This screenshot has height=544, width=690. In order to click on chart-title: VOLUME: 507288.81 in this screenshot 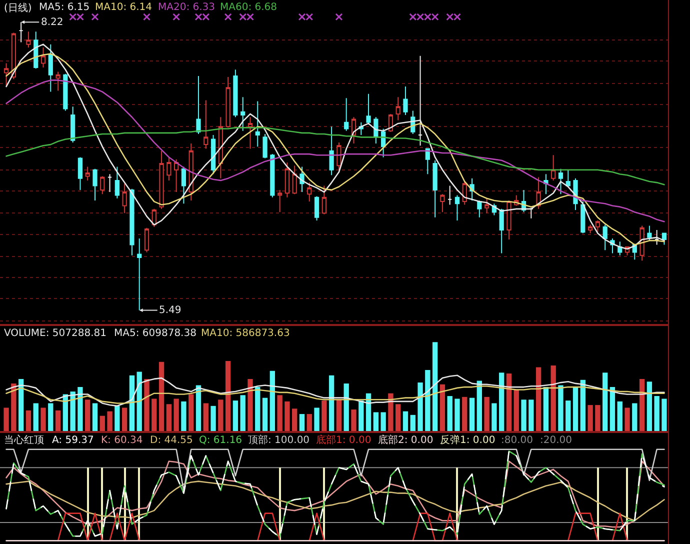, I will do `click(55, 333)`.